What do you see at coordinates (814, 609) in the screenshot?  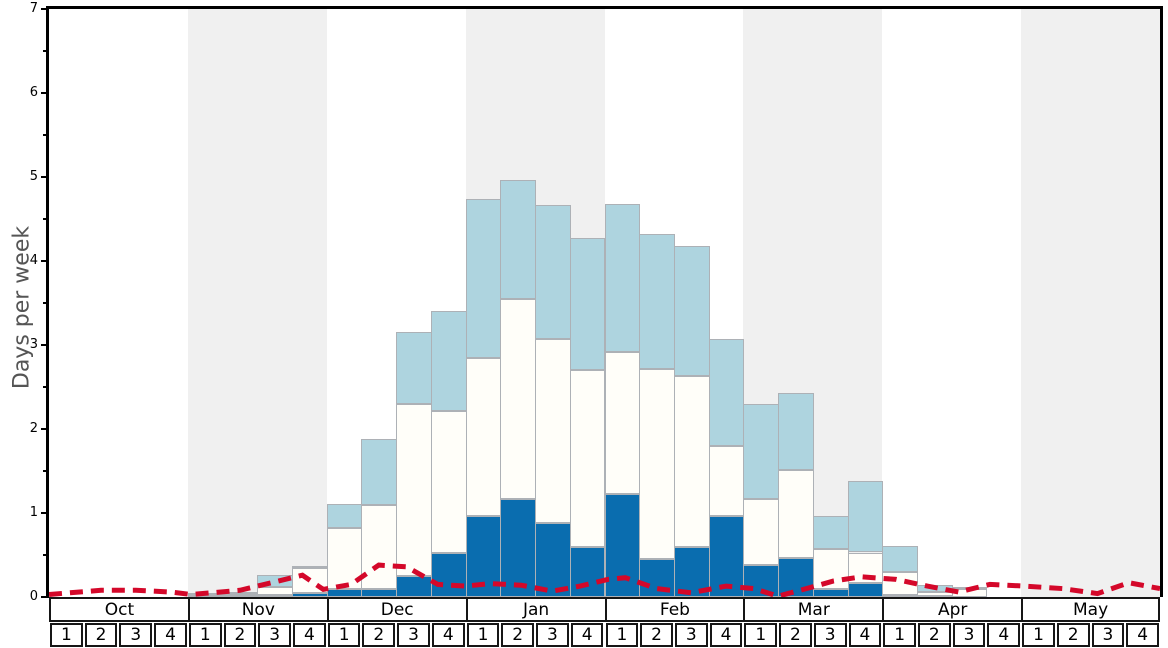 I see `month-label-mar: Mar` at bounding box center [814, 609].